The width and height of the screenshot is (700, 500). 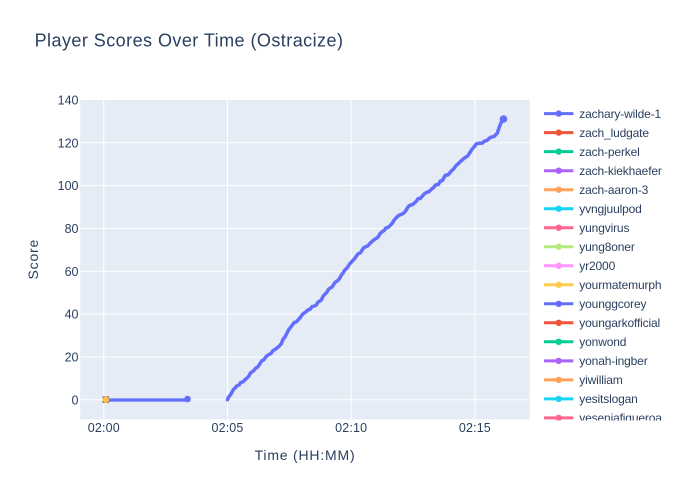 I want to click on svg-text: 02:05, so click(x=227, y=428).